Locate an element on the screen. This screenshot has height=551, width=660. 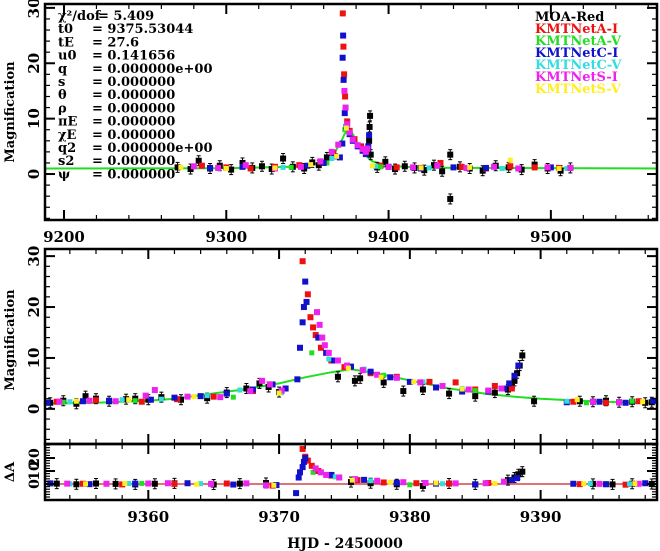
y-tick-label: 10 is located at coordinates (34, 358).